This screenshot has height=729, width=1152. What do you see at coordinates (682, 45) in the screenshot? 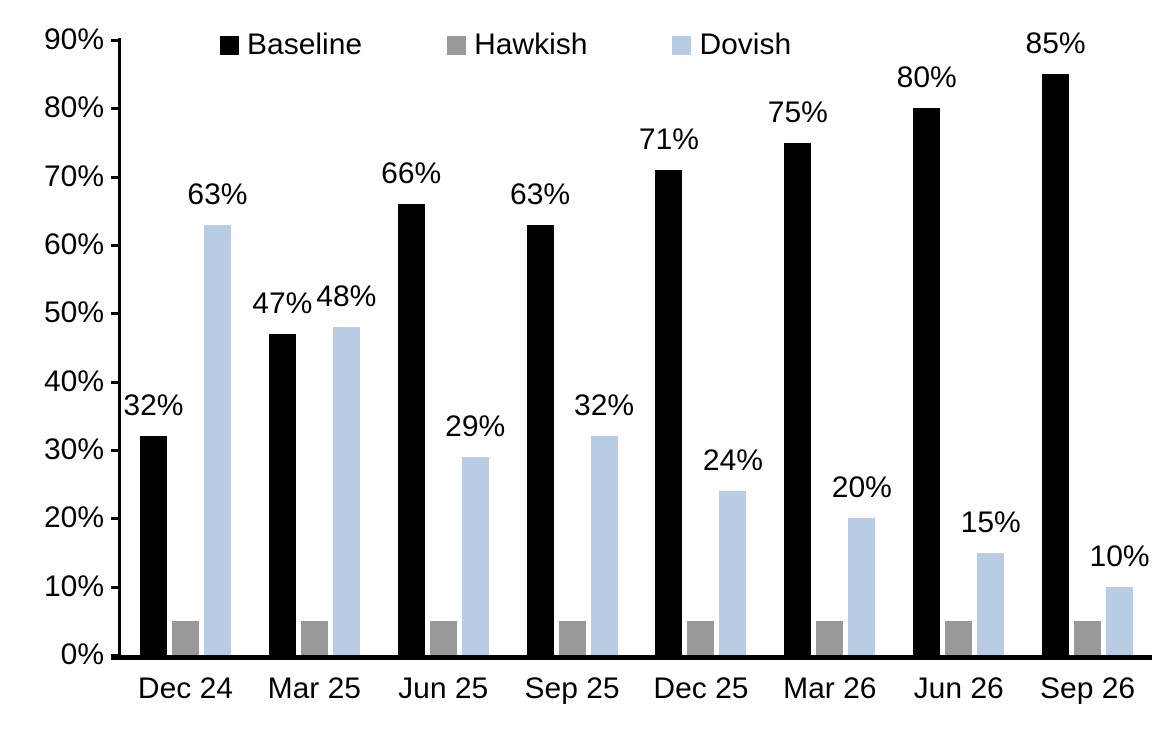
I see `legend-swatch-dovish` at bounding box center [682, 45].